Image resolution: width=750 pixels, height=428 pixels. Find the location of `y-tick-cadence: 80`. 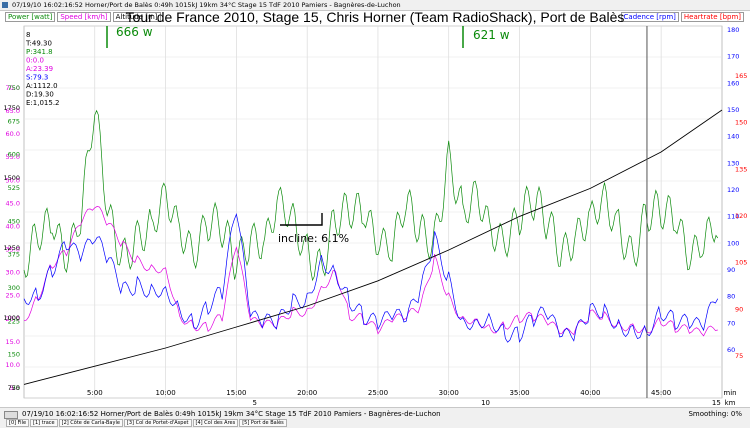

y-tick-cadence: 80 is located at coordinates (731, 297).